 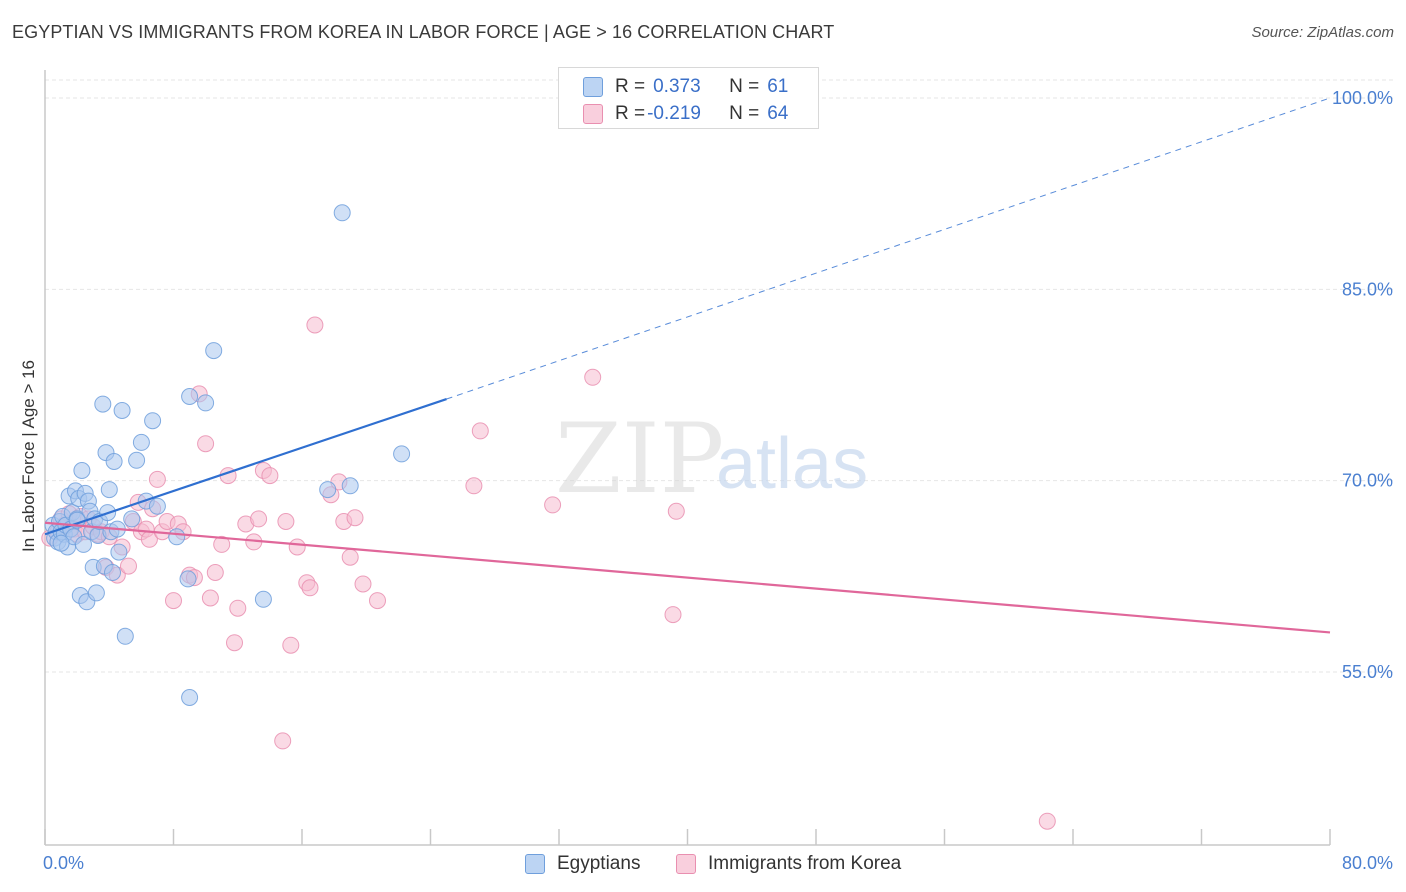 What do you see at coordinates (1362, 98) in the screenshot?
I see `y-tick-label: 100.0%` at bounding box center [1362, 98].